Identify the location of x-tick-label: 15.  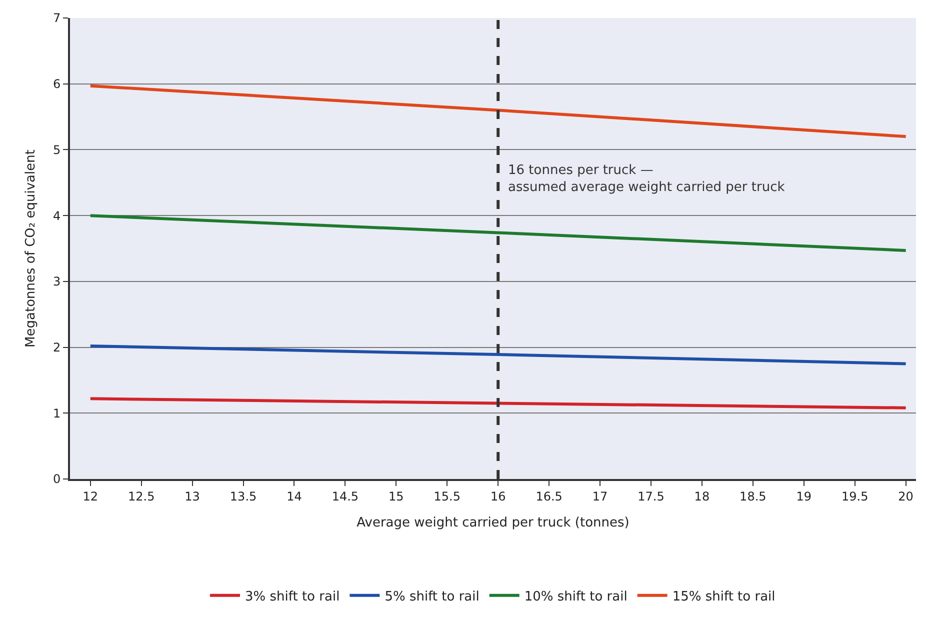
(396, 496).